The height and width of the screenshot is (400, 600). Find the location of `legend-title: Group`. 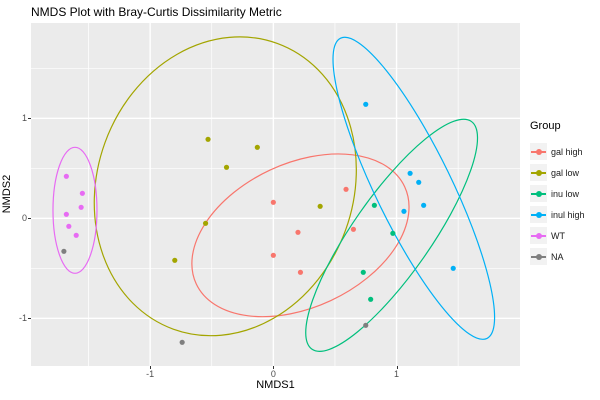

legend-title: Group is located at coordinates (545, 126).